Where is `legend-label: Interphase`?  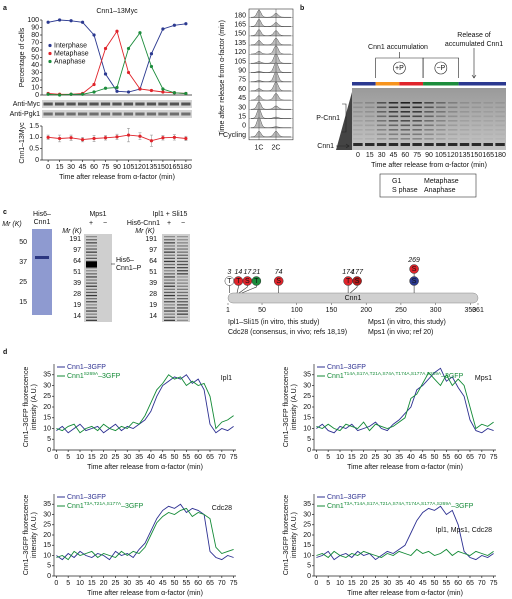 legend-label: Interphase is located at coordinates (70, 45).